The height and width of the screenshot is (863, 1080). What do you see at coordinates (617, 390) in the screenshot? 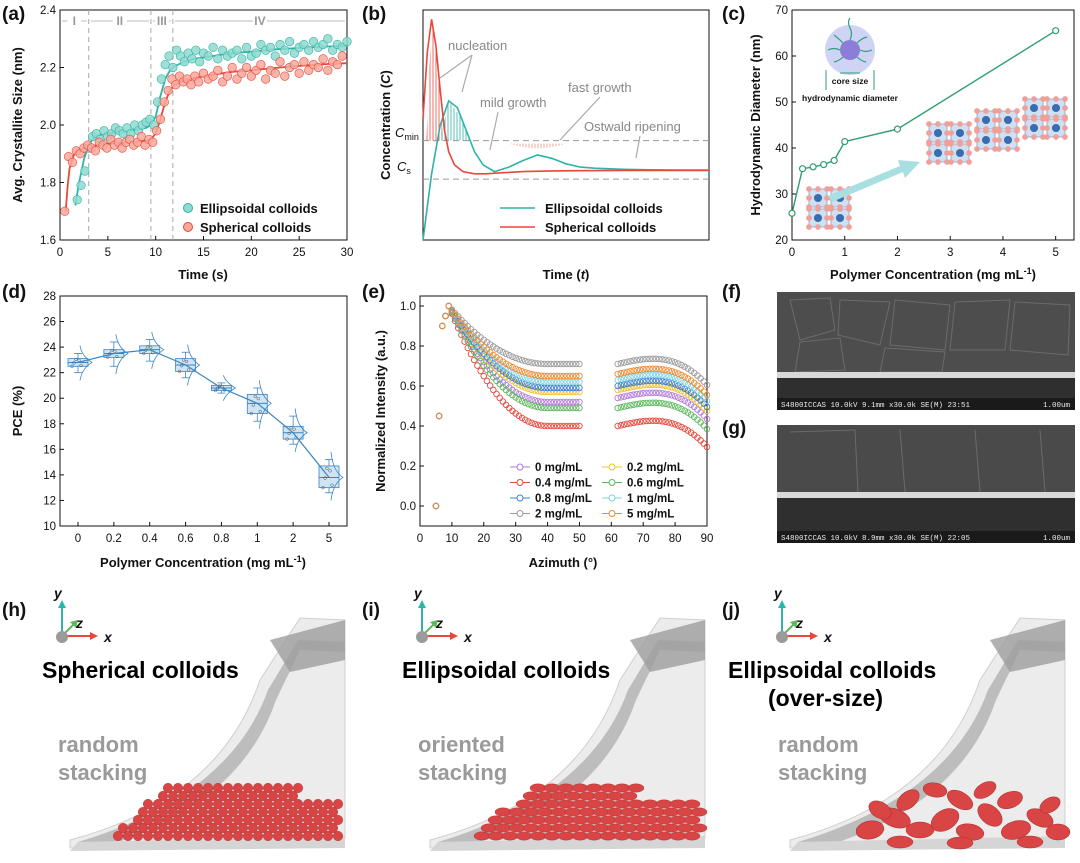
I see `intensity-point-0.2` at bounding box center [617, 390].